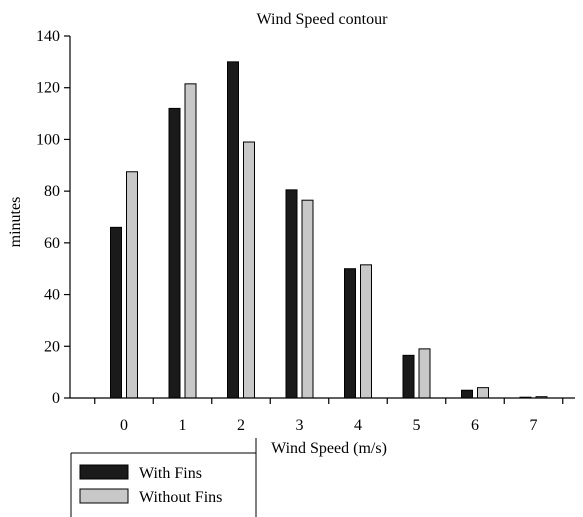 The height and width of the screenshot is (517, 583). I want to click on x-axis-title: Wind Speed (m/s), so click(329, 448).